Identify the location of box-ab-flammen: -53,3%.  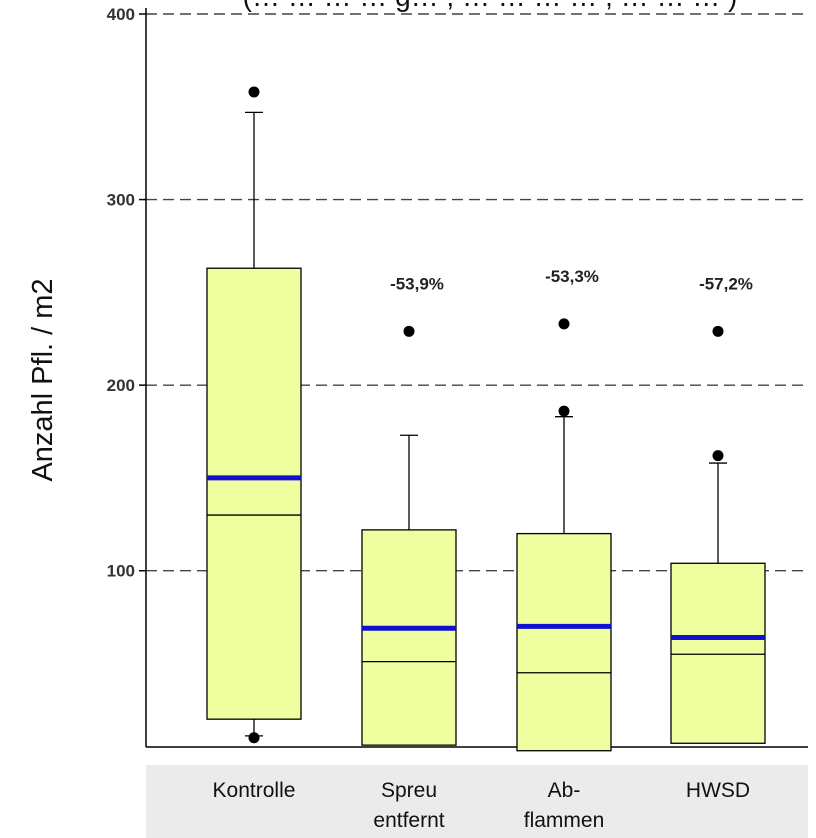
(564, 509).